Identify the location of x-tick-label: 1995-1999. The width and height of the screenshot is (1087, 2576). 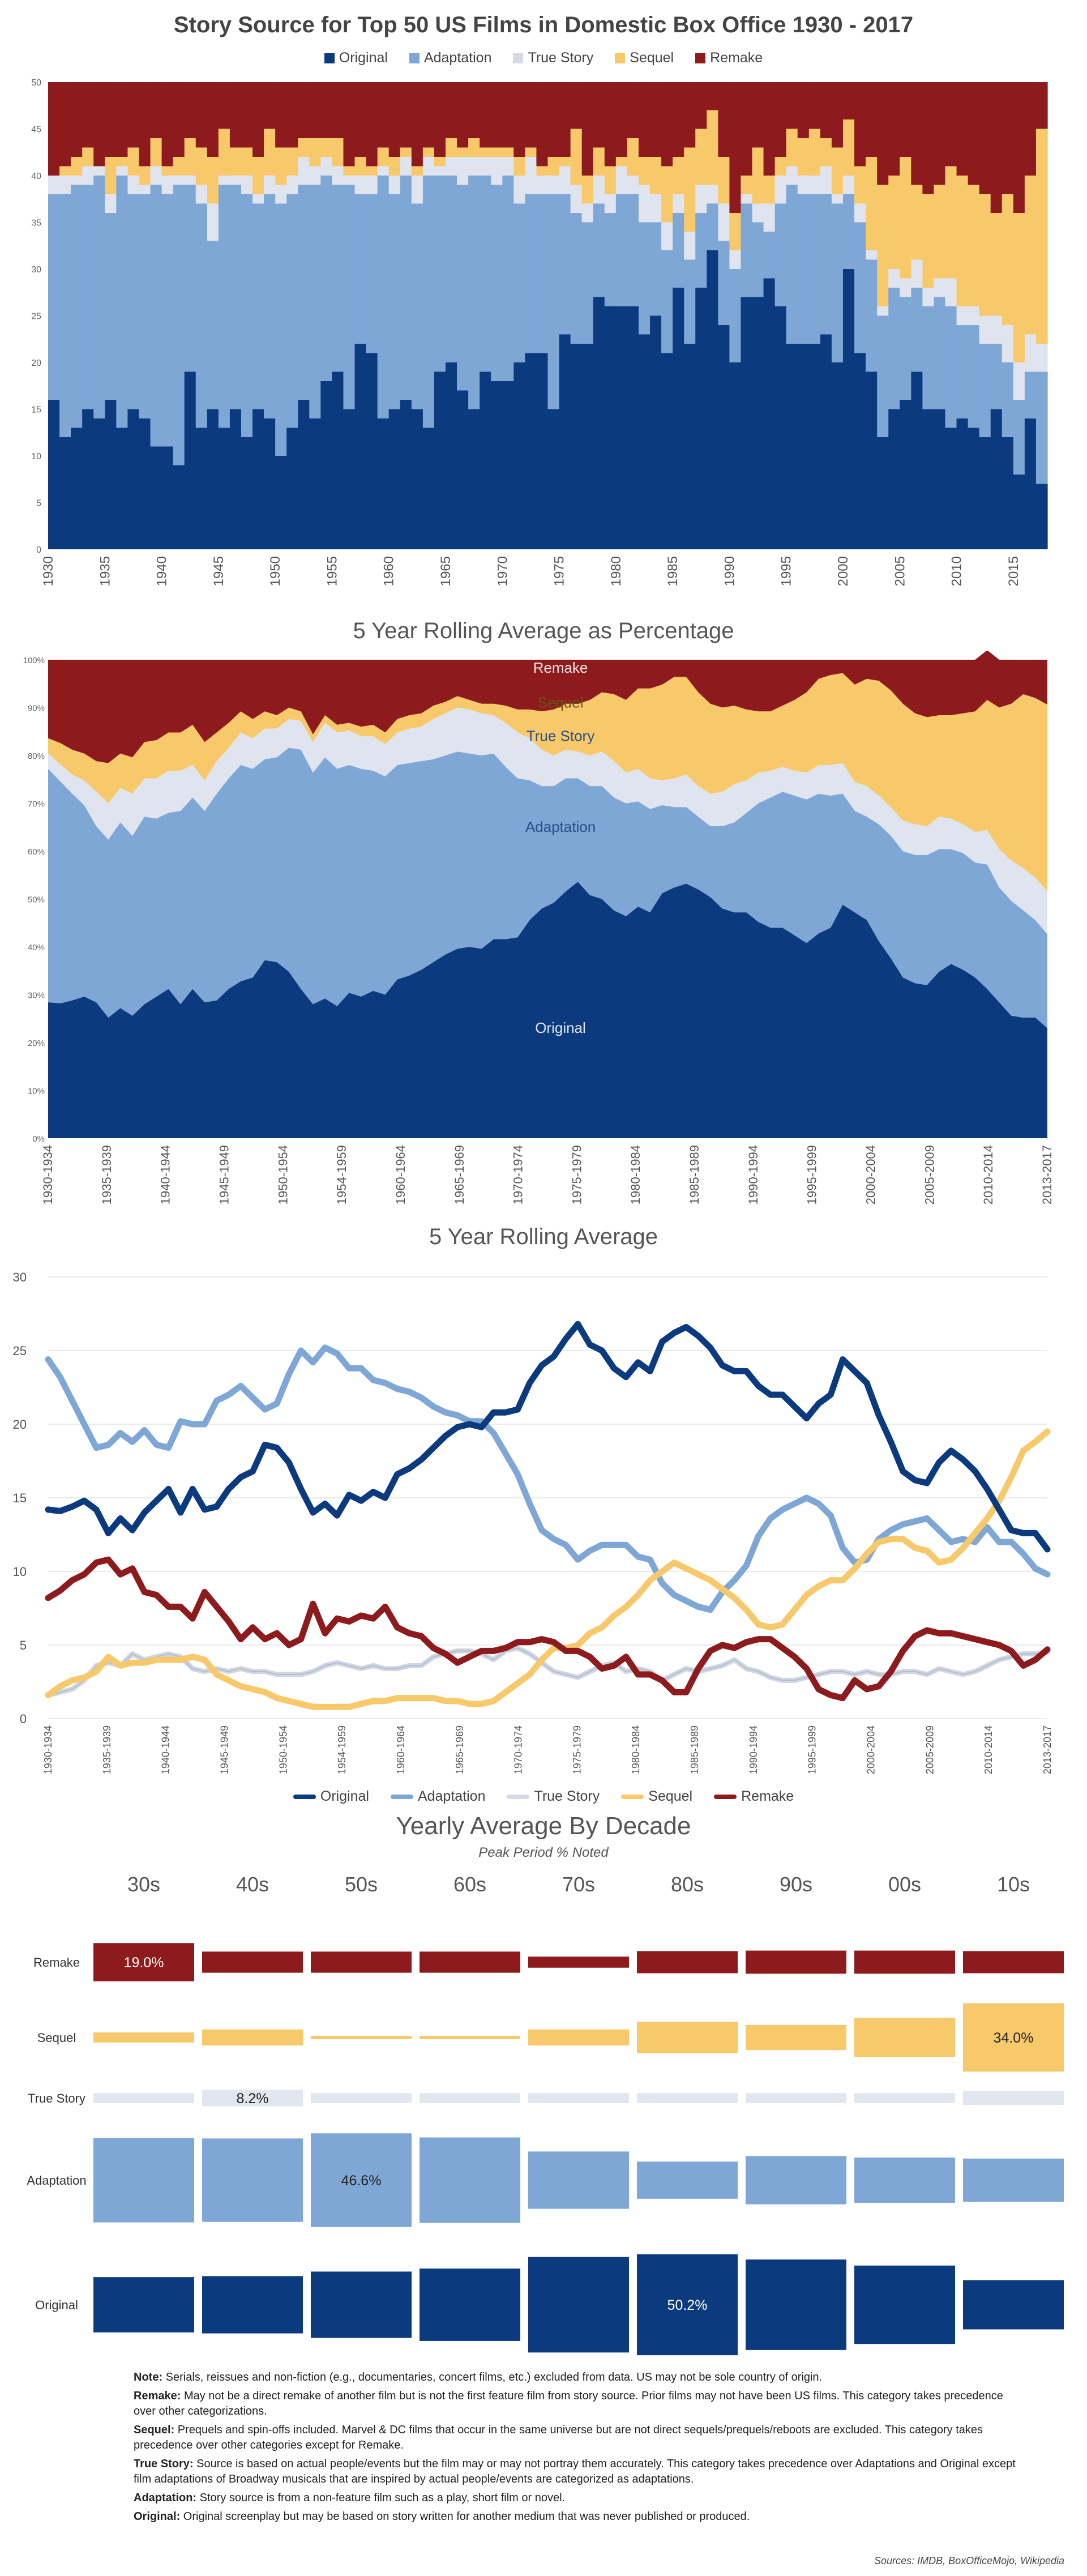
(812, 1175).